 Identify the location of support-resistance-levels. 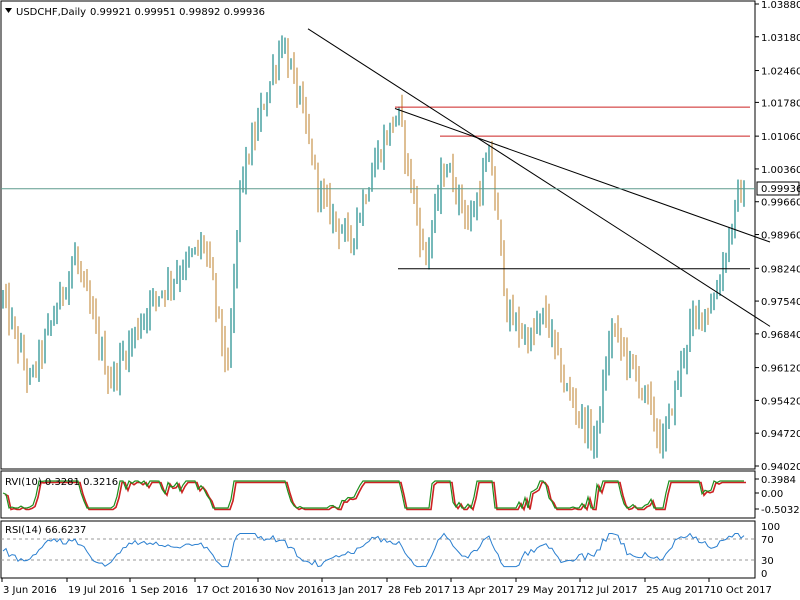
(572, 188).